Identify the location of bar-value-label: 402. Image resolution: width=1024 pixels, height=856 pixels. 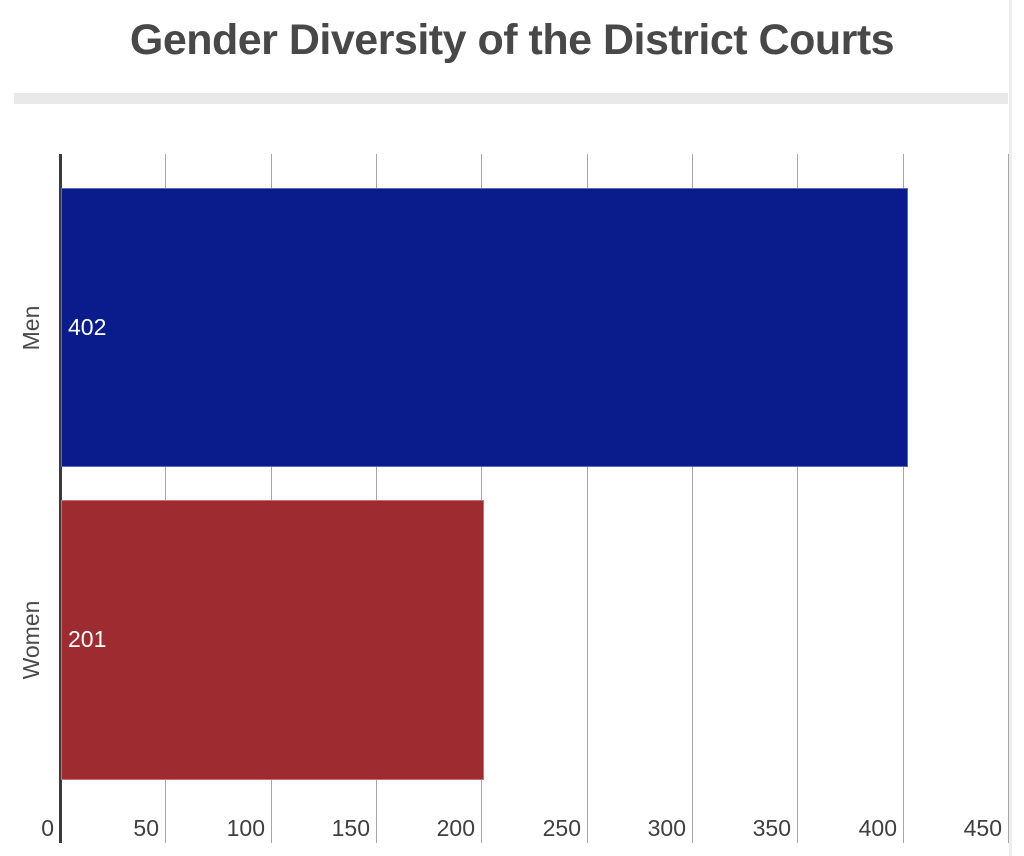
(87, 327).